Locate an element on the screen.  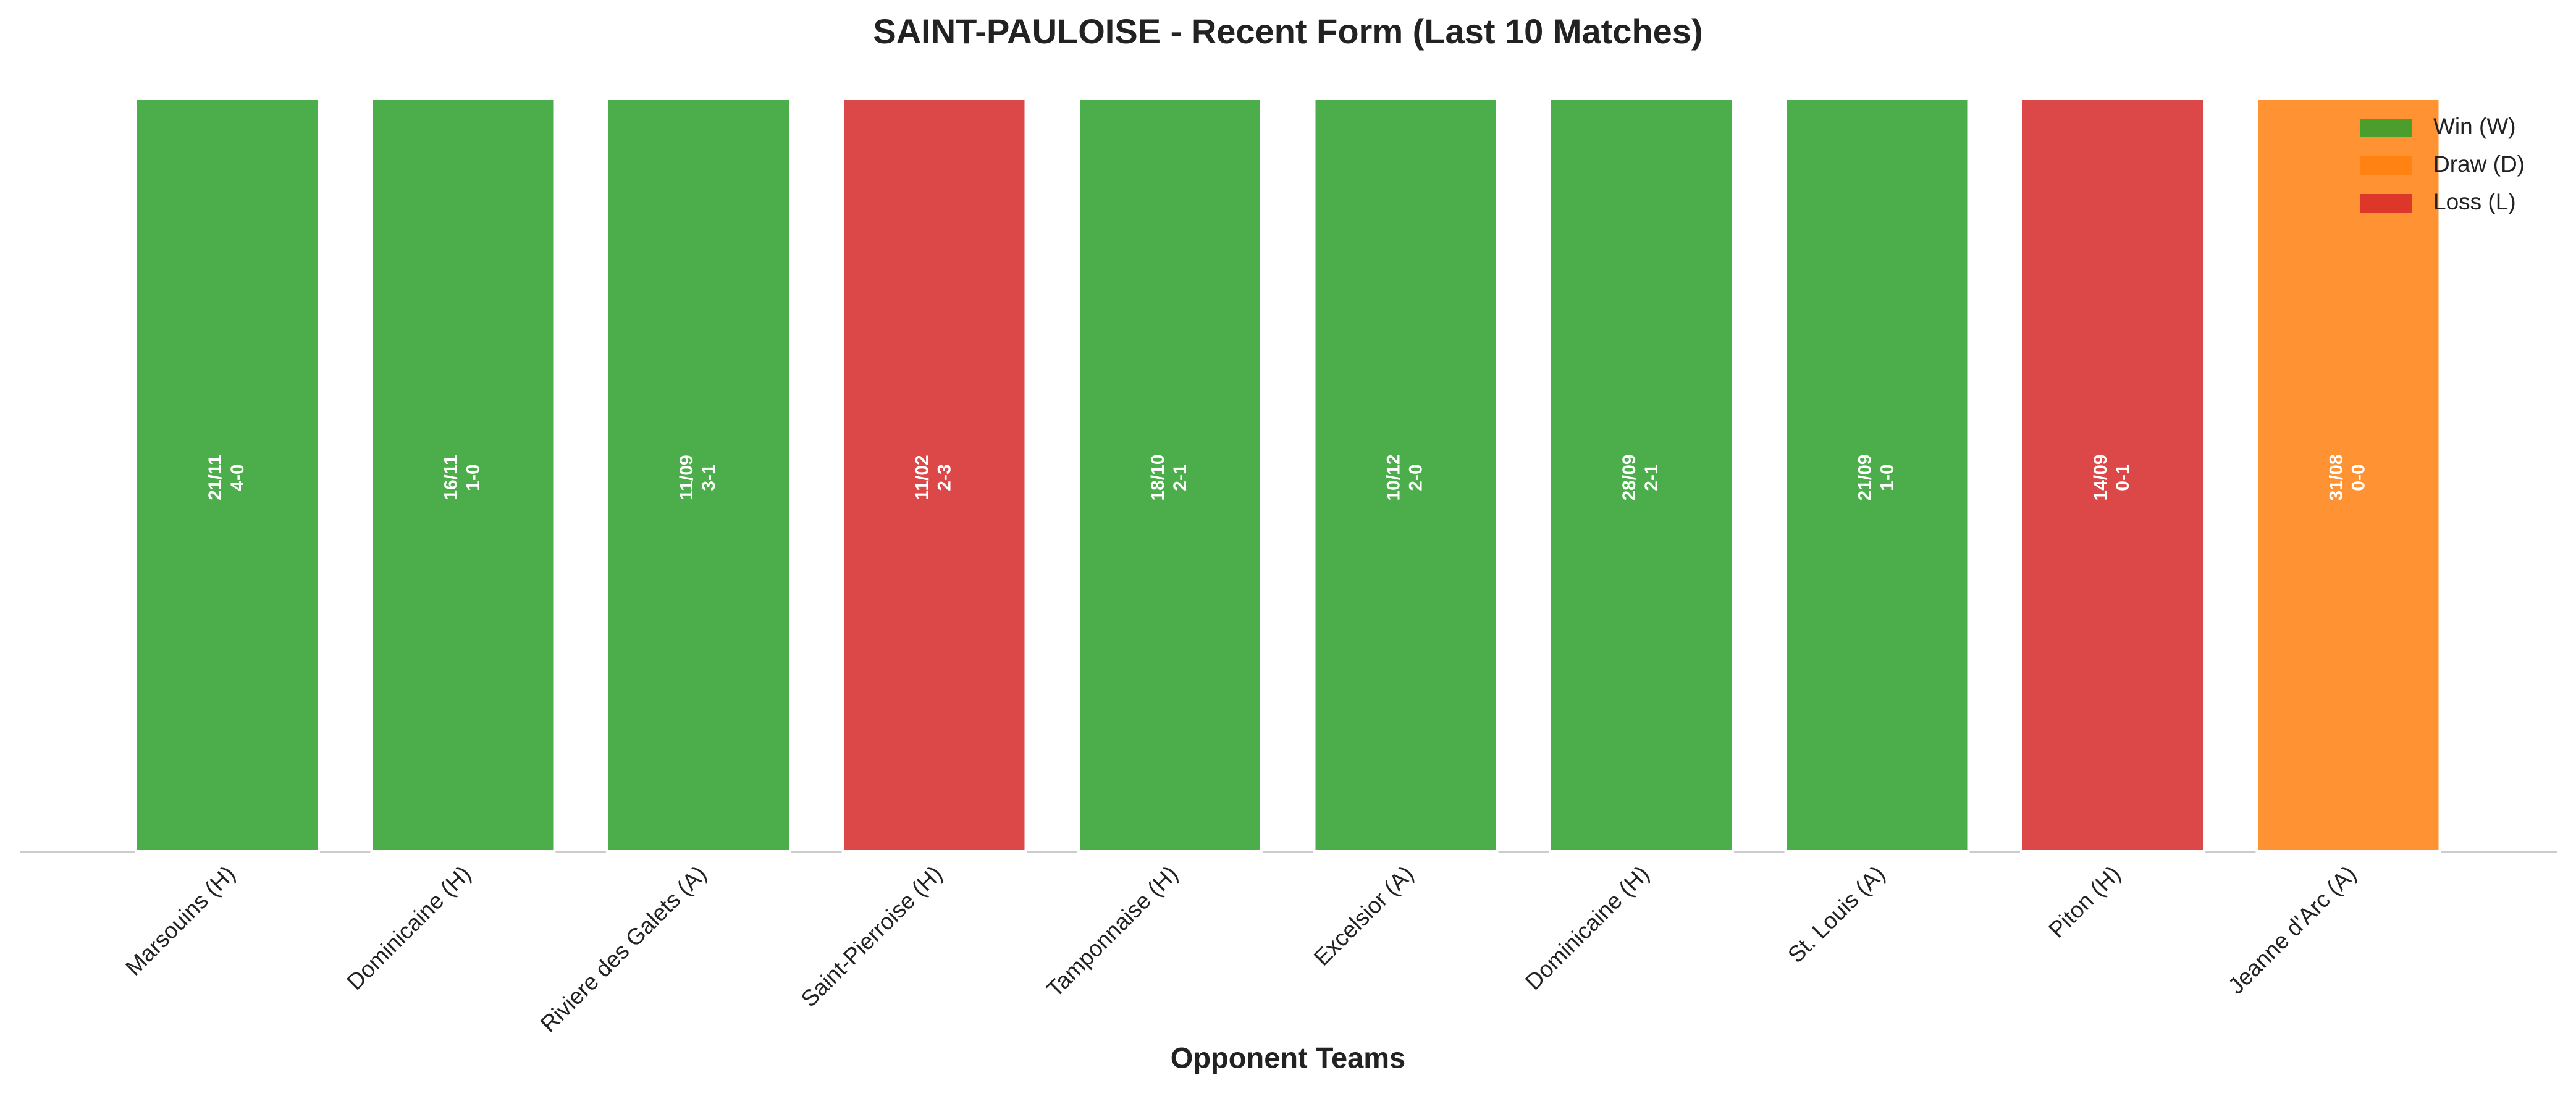
legend-label: Loss (L) is located at coordinates (2474, 201).